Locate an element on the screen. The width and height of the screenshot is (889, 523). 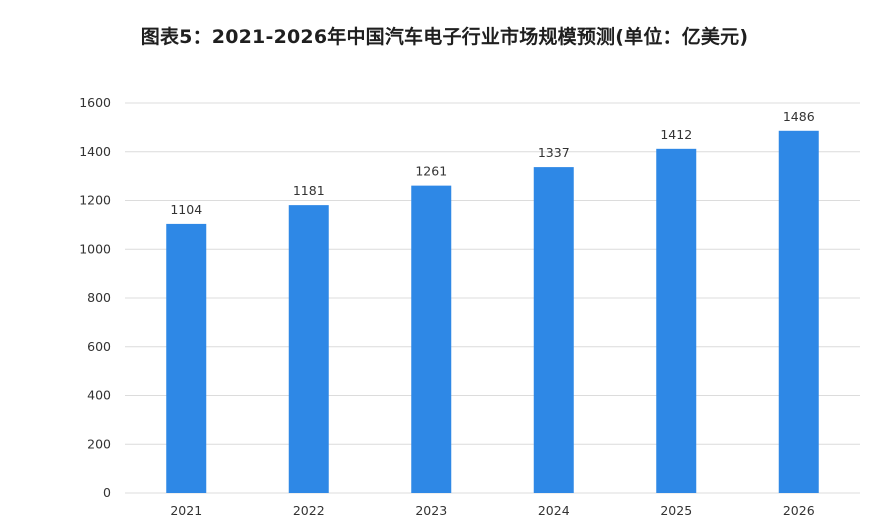
bar-2022 is located at coordinates (308, 349).